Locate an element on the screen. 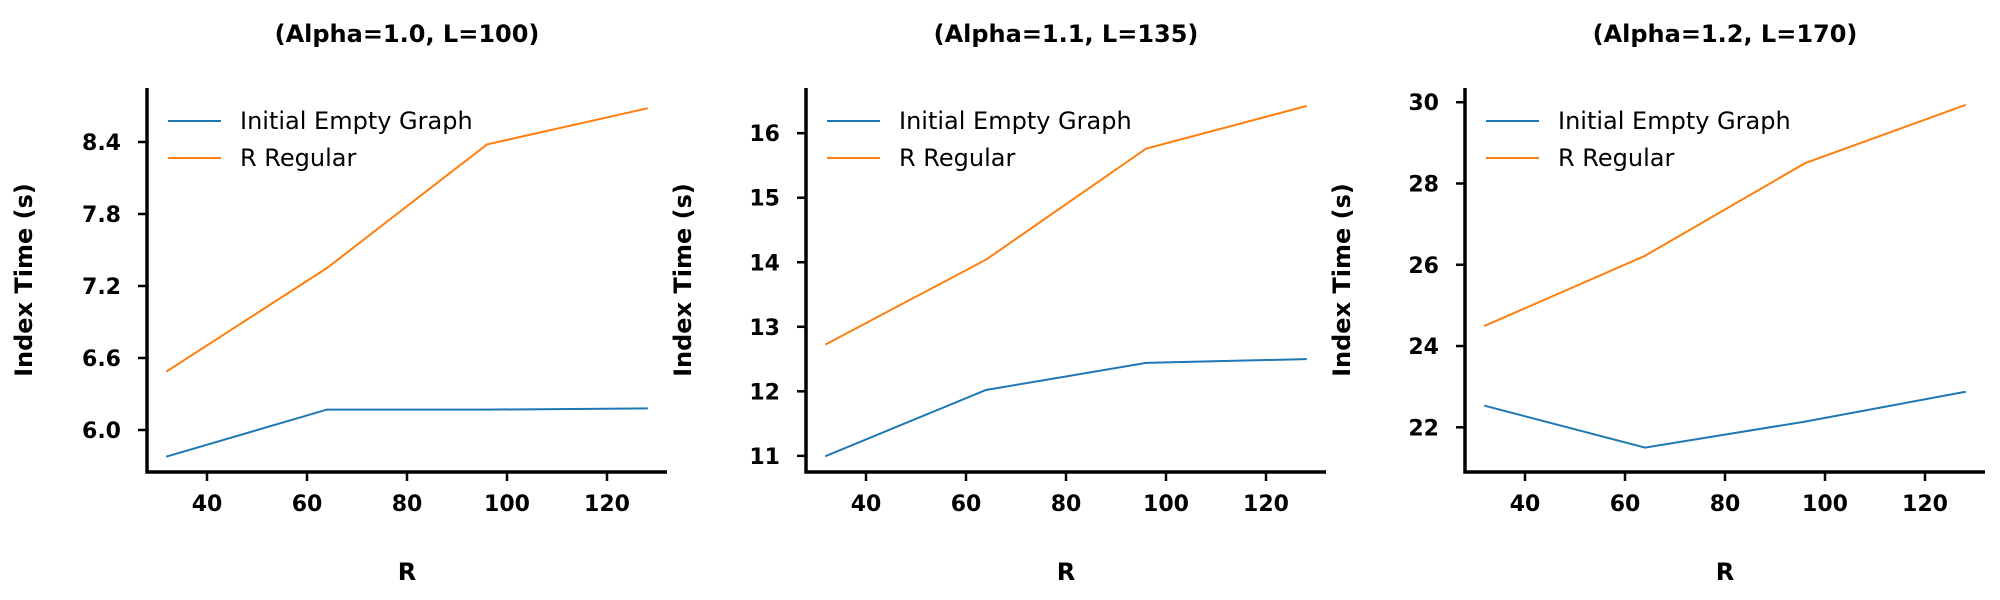 The width and height of the screenshot is (2000, 600). chart-title: (Alpha=1.1, L=135) is located at coordinates (1066, 34).